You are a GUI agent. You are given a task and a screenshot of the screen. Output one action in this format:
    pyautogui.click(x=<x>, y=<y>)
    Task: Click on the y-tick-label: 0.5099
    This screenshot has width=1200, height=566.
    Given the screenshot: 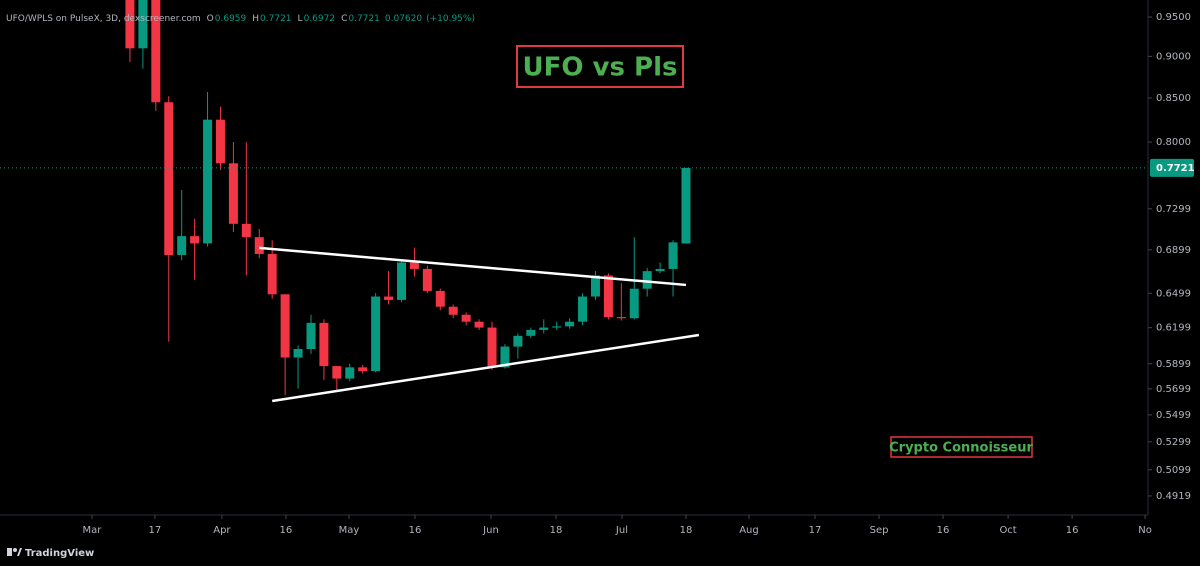 What is the action you would take?
    pyautogui.click(x=1173, y=470)
    